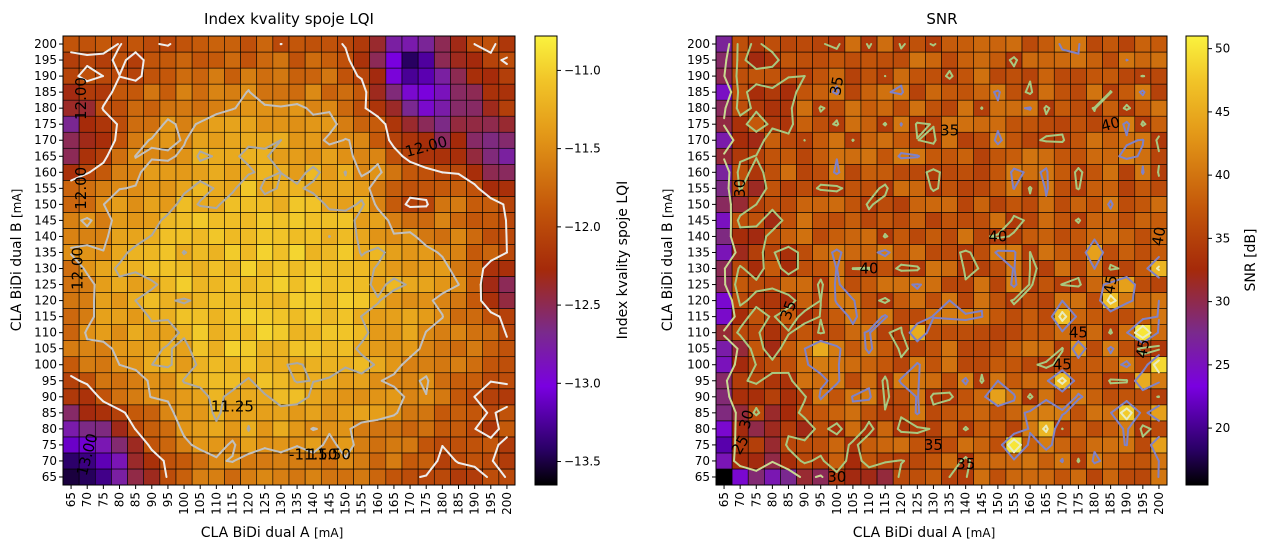 Image resolution: width=1268 pixels, height=542 pixels. I want to click on lqi-colorbar-label: Index kvality spoje LQI, so click(623, 260).